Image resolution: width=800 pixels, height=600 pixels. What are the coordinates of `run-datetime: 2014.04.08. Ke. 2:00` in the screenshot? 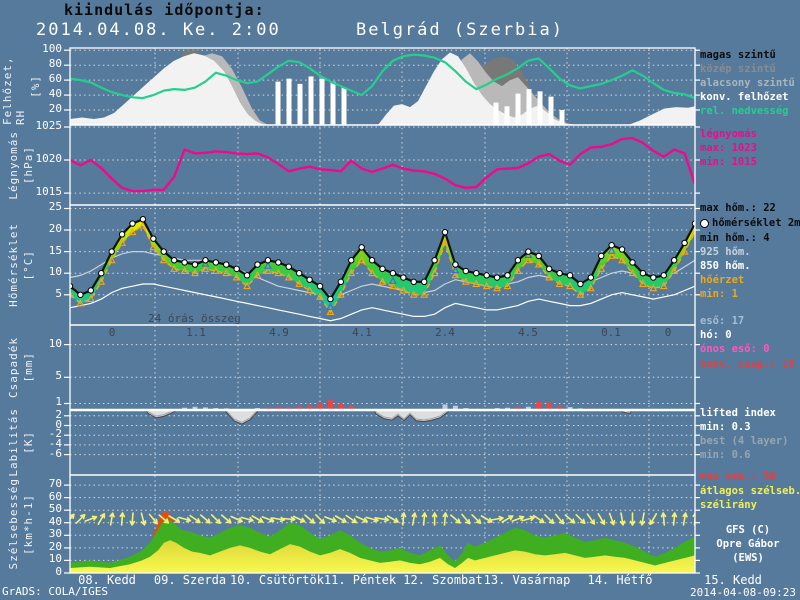 It's located at (158, 30).